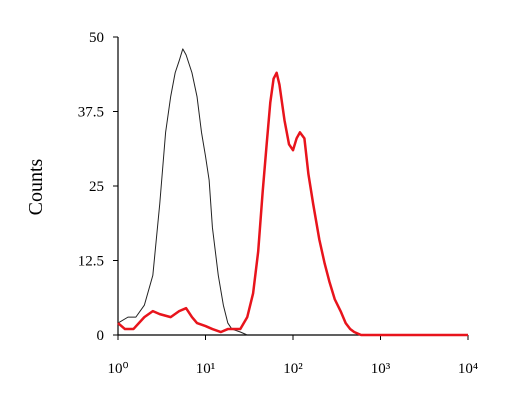  What do you see at coordinates (206, 369) in the screenshot?
I see `x-tick-label: 10¹` at bounding box center [206, 369].